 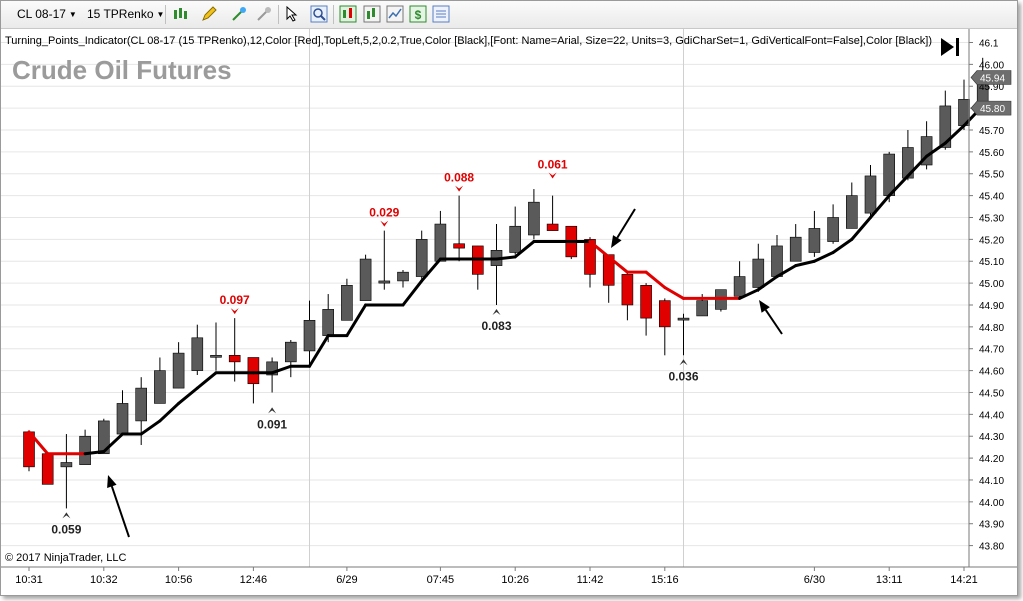 I want to click on y-tick-label: 43.80, so click(x=991, y=547).